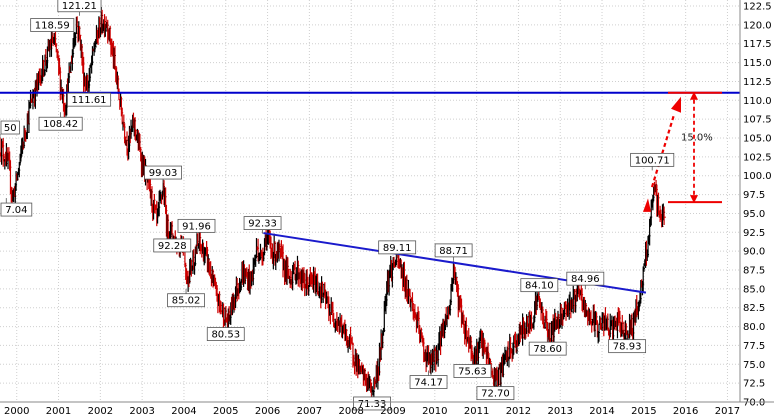 The height and width of the screenshot is (419, 774). Describe the element at coordinates (559, 411) in the screenshot. I see `x-tick-label: 2013` at that location.